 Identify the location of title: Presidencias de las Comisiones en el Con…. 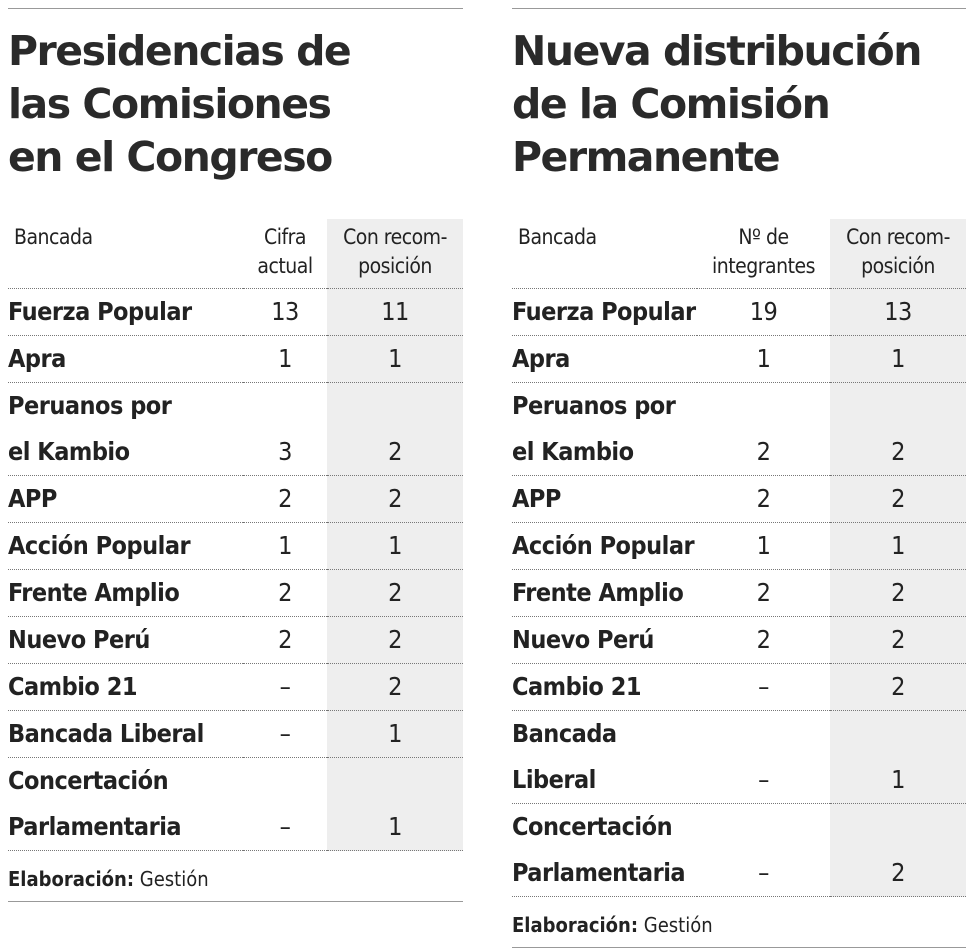
(180, 104).